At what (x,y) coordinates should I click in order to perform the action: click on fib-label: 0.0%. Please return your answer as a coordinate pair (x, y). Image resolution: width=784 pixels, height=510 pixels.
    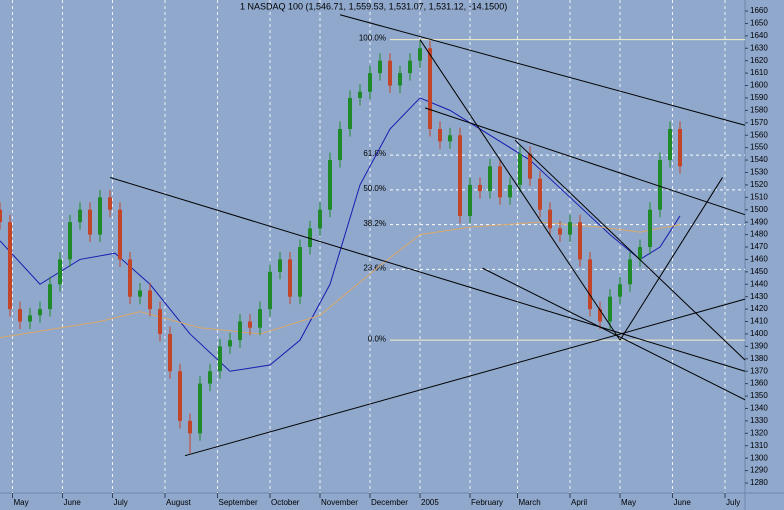
    Looking at the image, I should click on (377, 338).